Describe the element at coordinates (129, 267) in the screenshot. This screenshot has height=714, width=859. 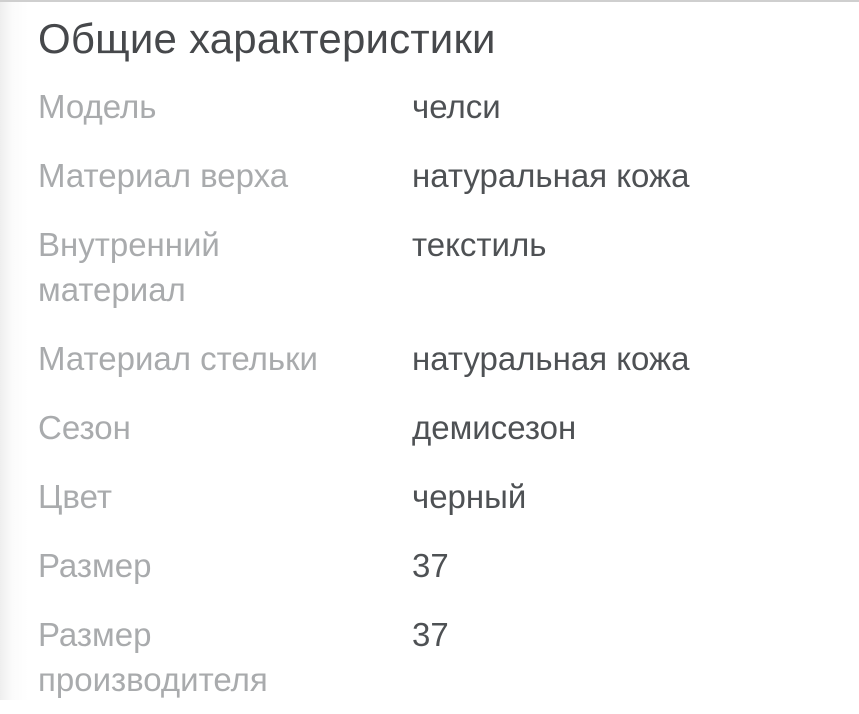
I see `characteristic-label: Внутренний материал` at that location.